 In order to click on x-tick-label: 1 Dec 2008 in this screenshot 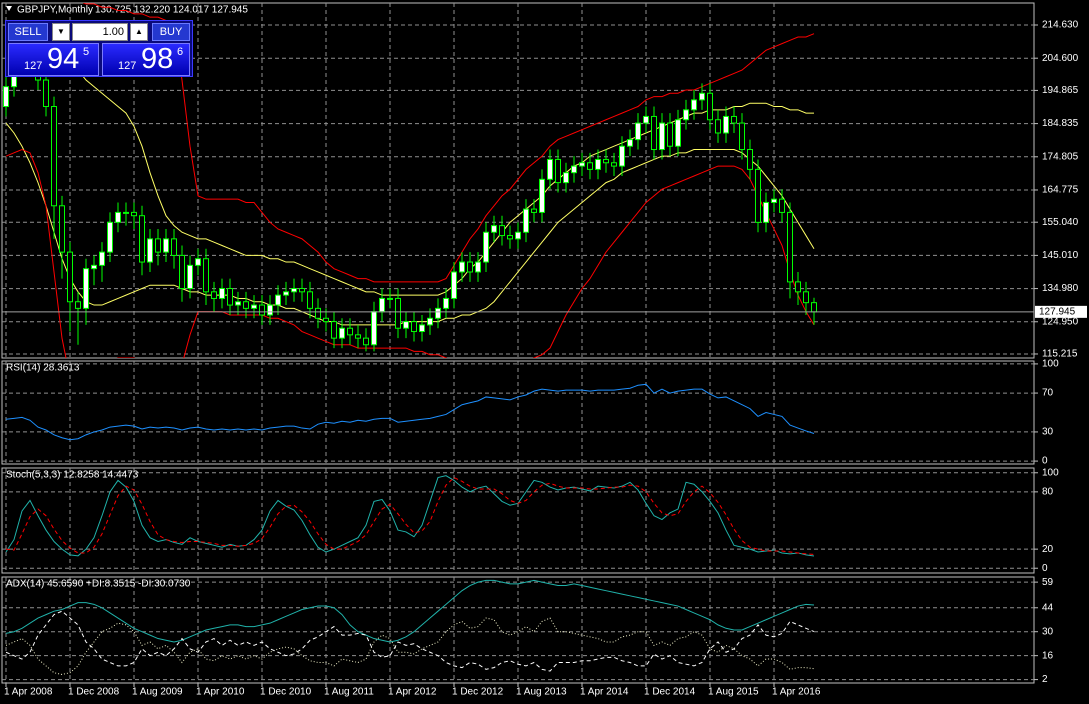, I will do `click(94, 692)`.